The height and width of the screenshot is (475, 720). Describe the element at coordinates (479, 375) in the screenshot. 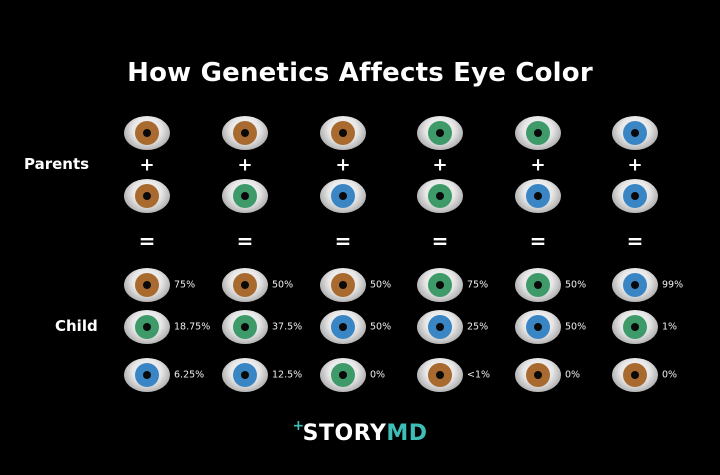

I see `probability-label: <1%` at that location.